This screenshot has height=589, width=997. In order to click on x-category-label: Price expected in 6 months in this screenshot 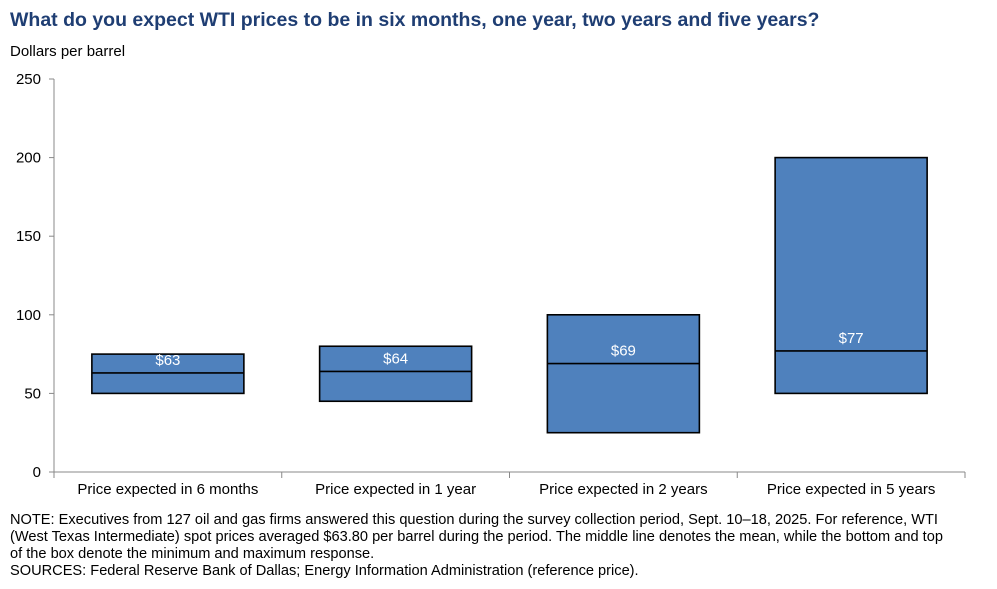, I will do `click(167, 489)`.